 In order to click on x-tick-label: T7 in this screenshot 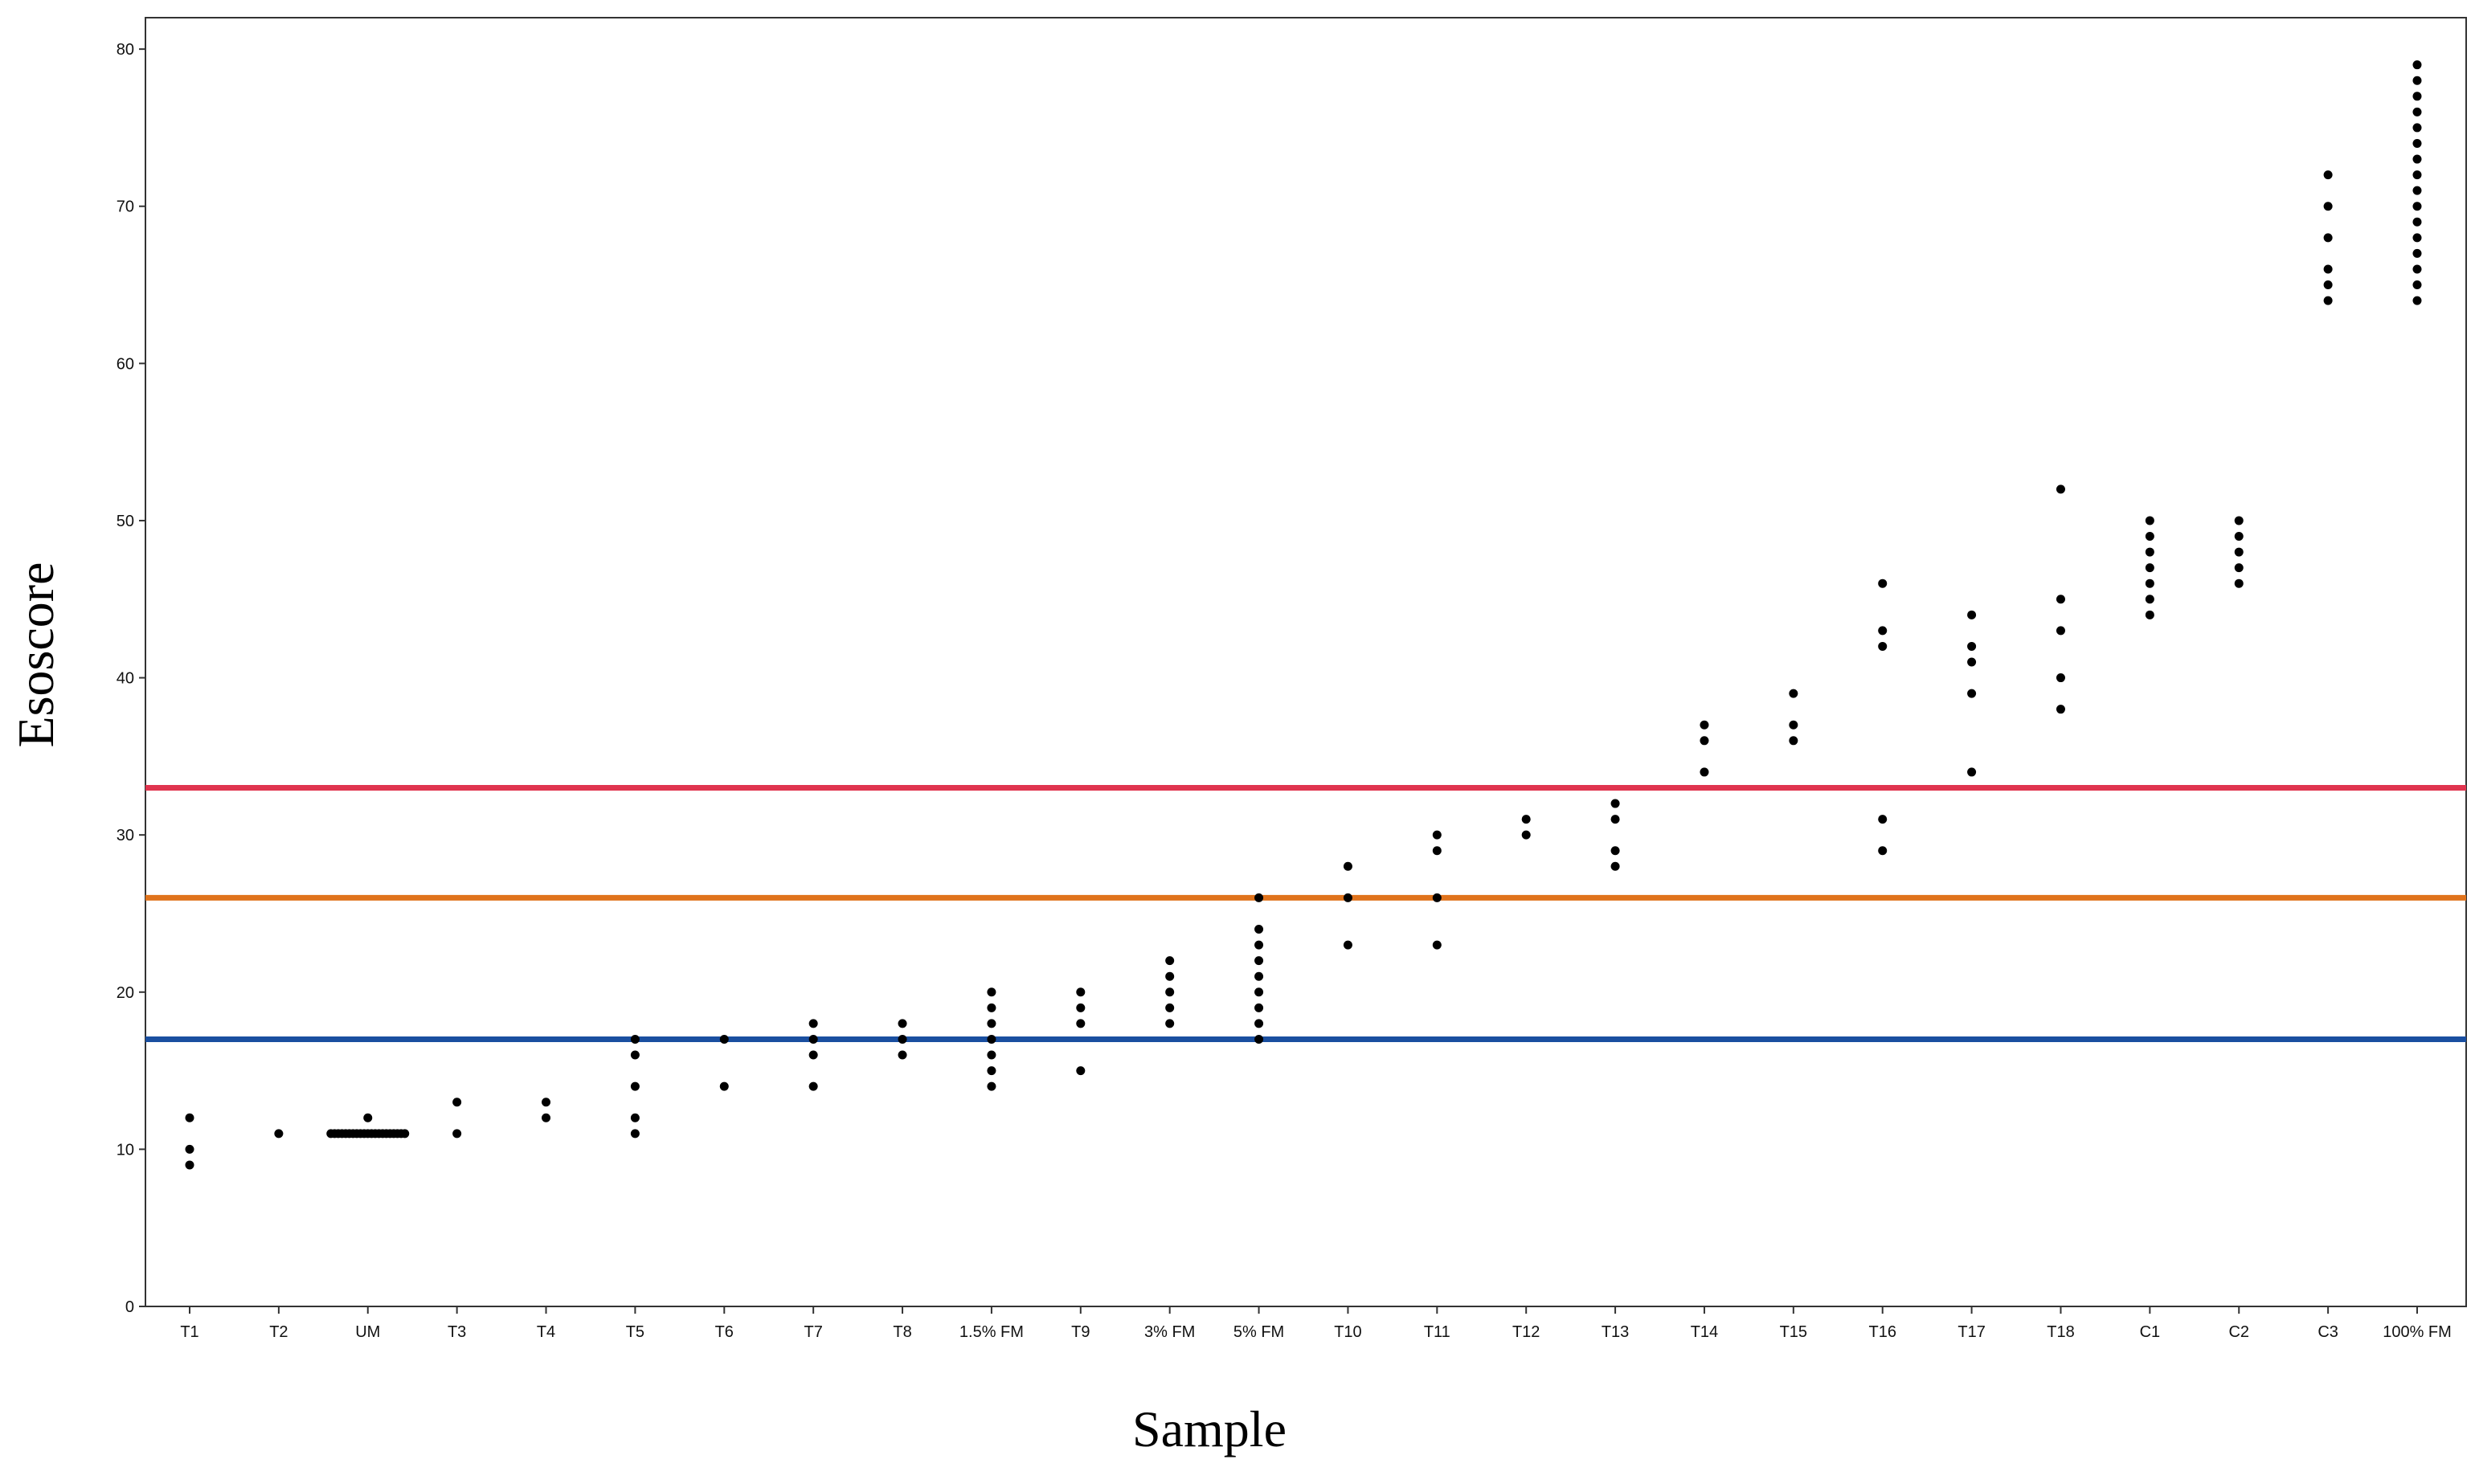, I will do `click(813, 1332)`.